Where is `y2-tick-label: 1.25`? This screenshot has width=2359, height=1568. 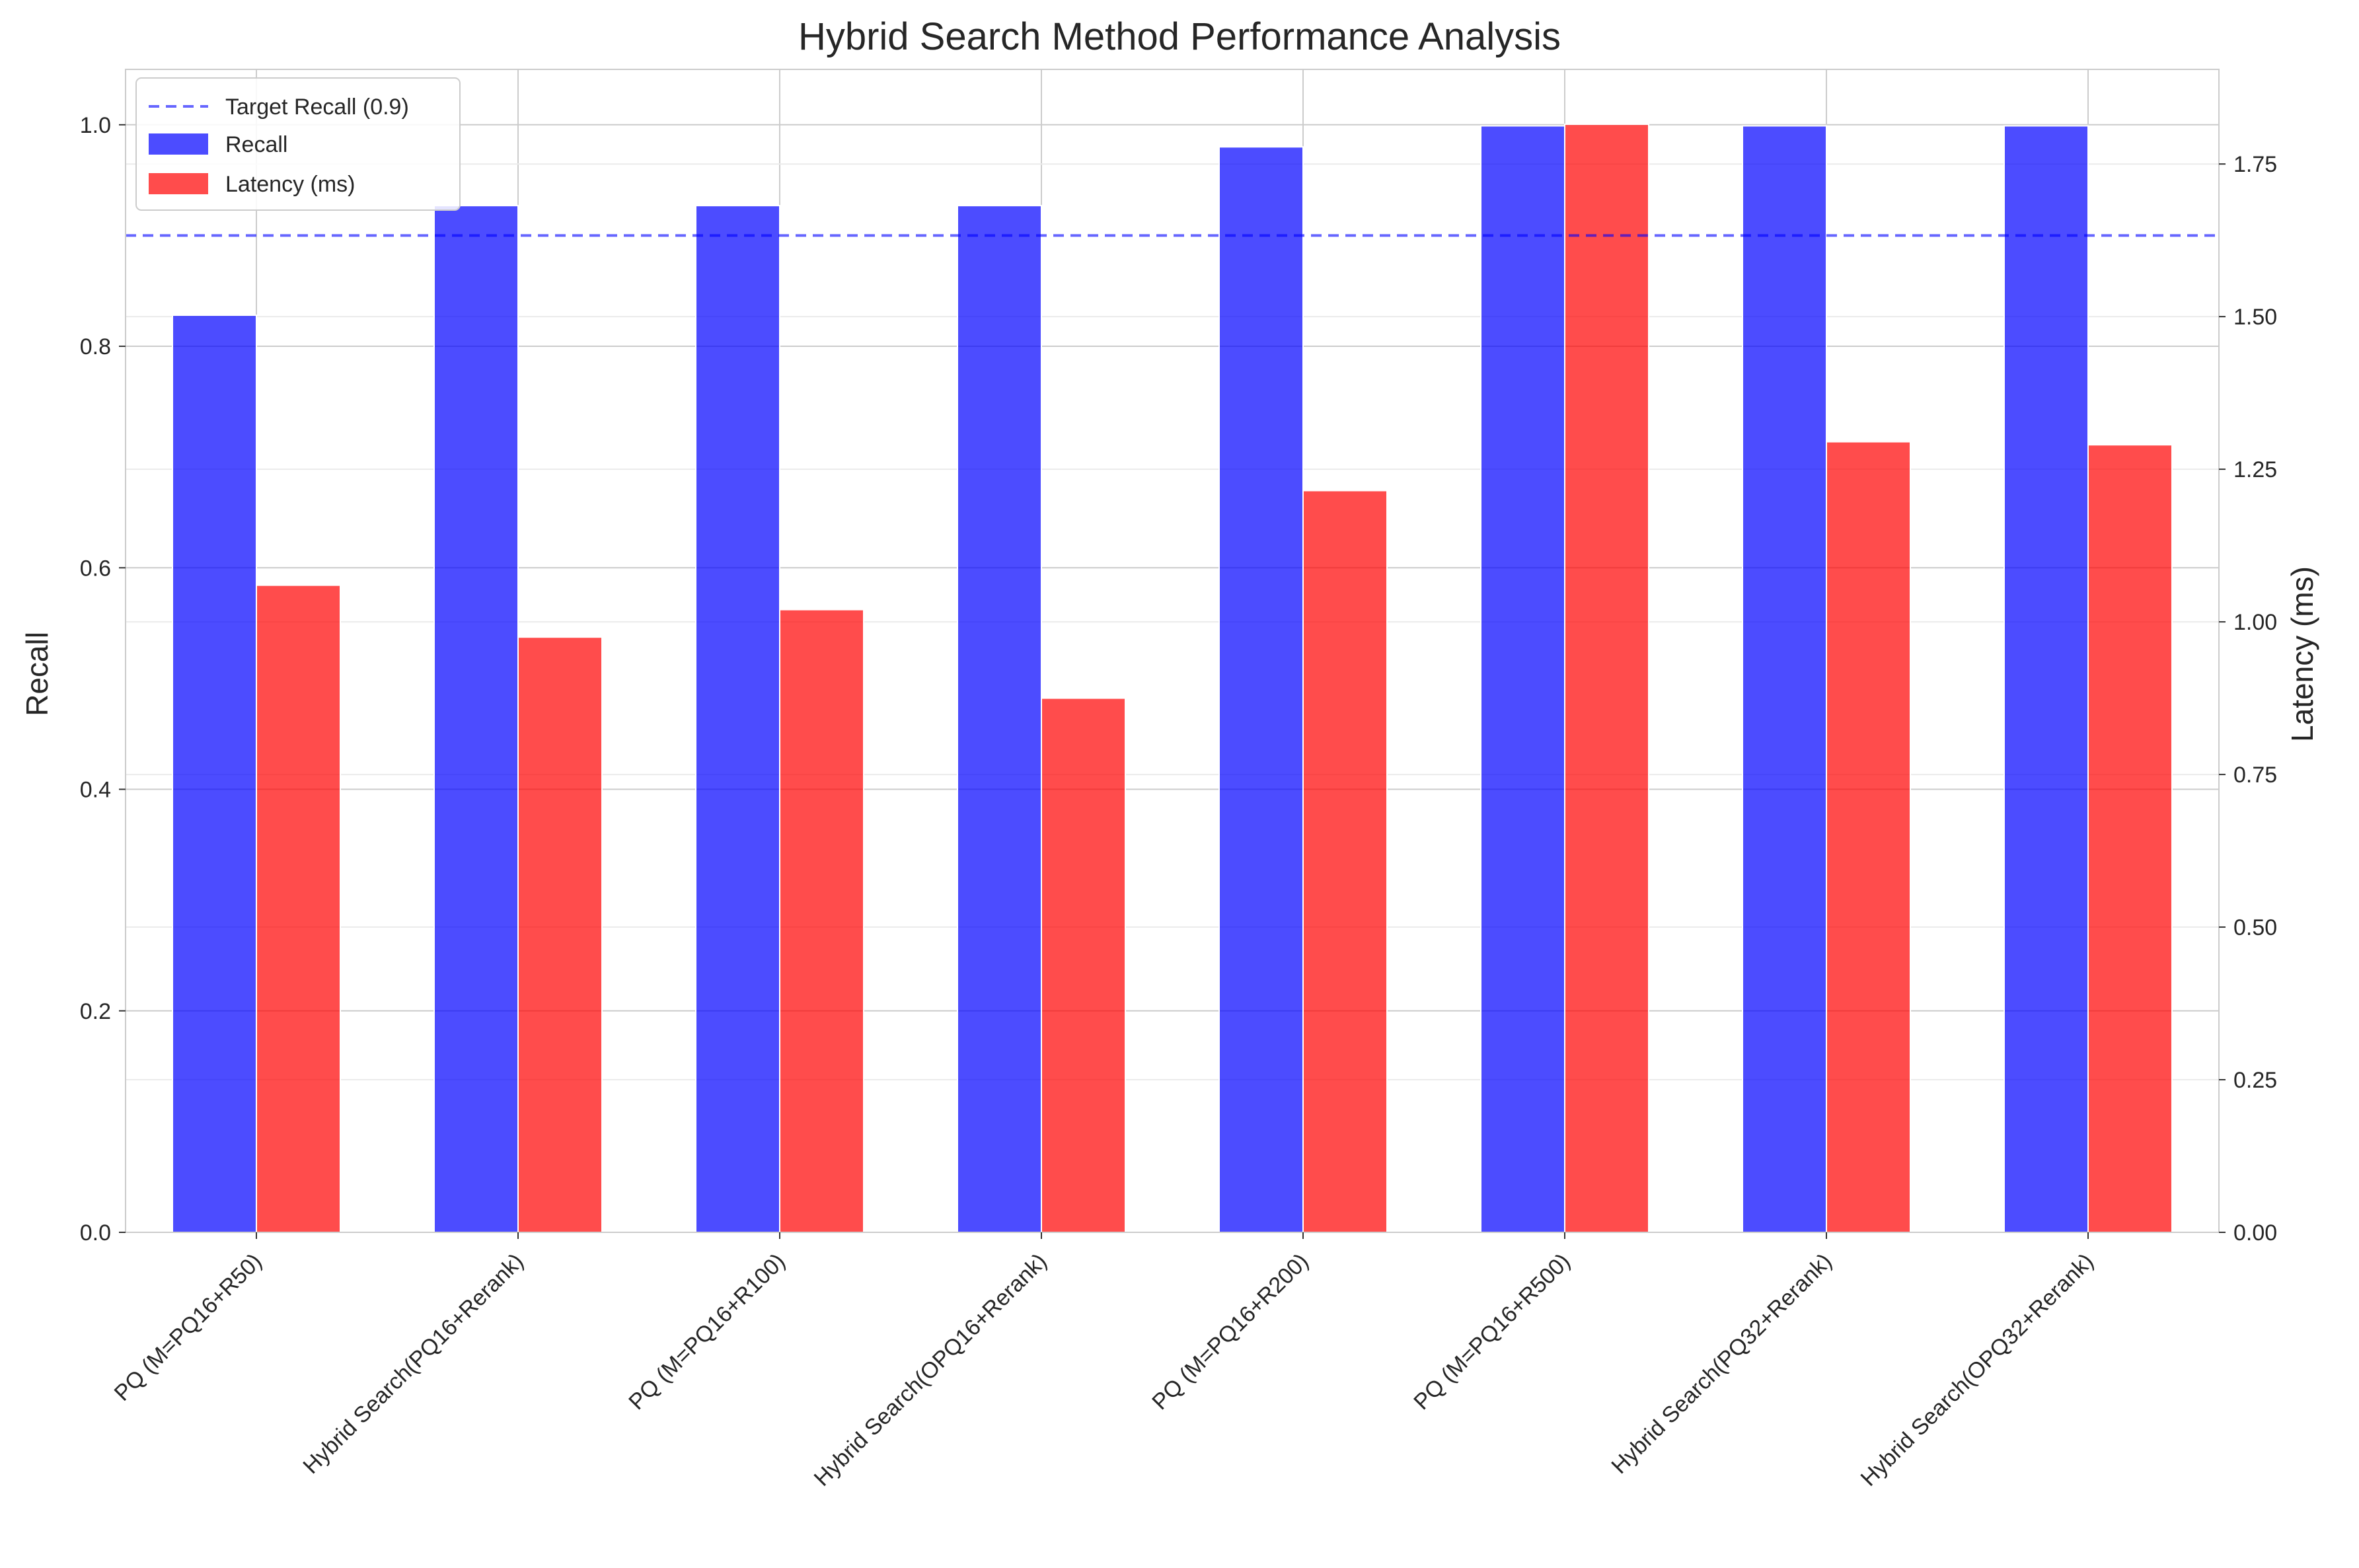
y2-tick-label: 1.25 is located at coordinates (2255, 469).